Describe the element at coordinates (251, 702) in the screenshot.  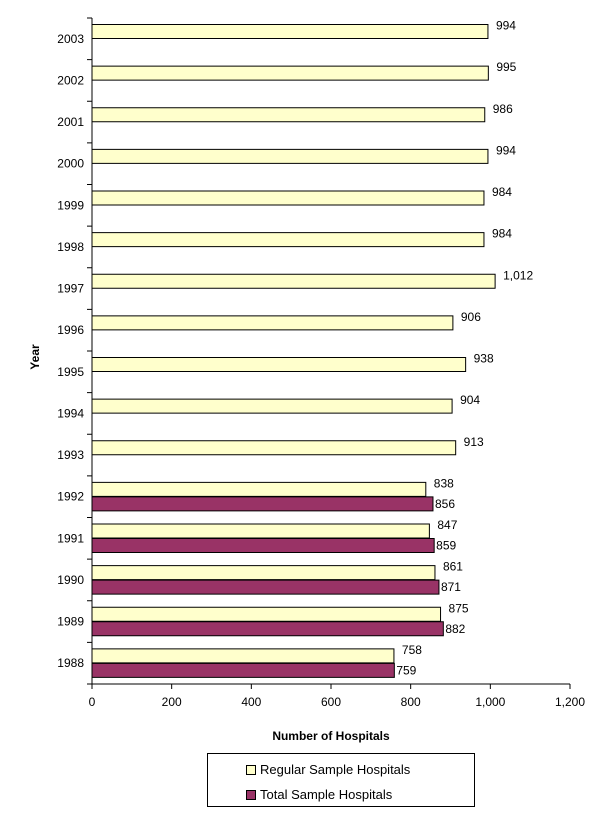
I see `x-tick-label: 400` at that location.